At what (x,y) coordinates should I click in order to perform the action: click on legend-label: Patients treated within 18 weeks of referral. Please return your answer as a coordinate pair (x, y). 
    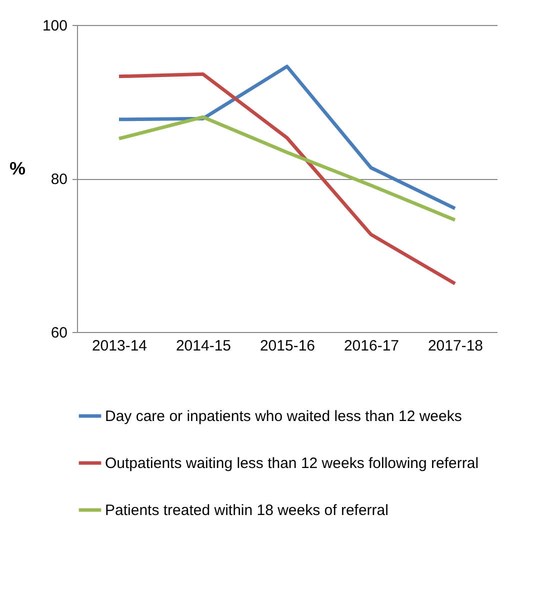
    Looking at the image, I should click on (246, 510).